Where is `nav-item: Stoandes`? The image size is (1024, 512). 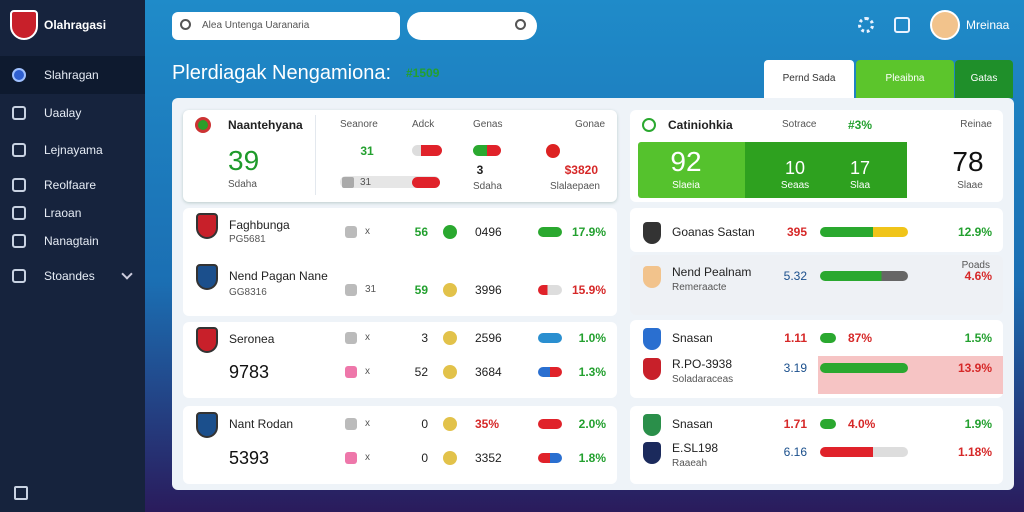 nav-item: Stoandes is located at coordinates (69, 276).